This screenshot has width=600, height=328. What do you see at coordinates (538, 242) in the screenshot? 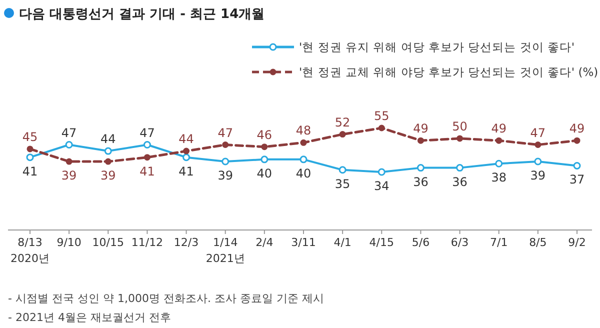
I see `x-tick-label: 8/5` at bounding box center [538, 242].